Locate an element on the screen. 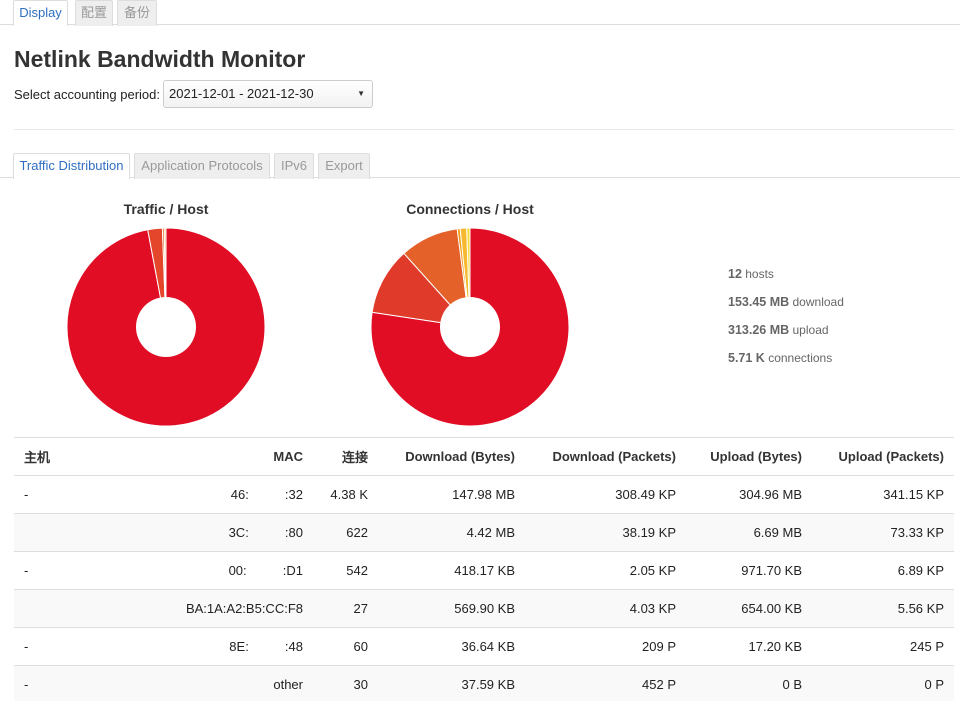 Image resolution: width=960 pixels, height=701 pixels. tab-application-protocols: Application Protocols is located at coordinates (202, 166).